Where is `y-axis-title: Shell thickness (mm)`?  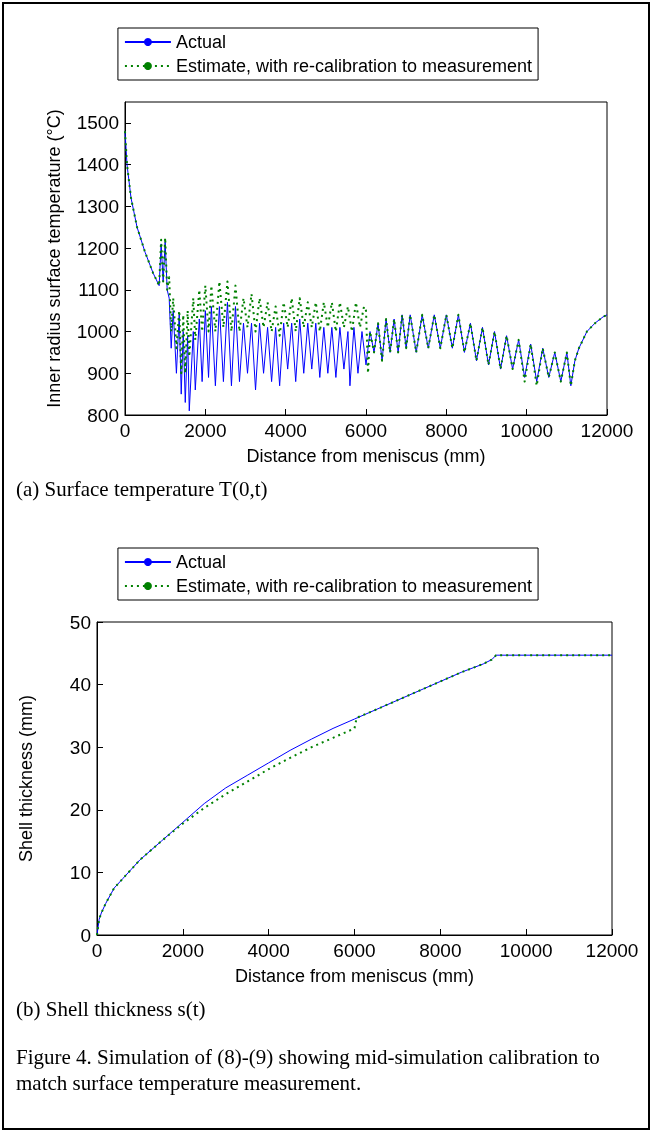 y-axis-title: Shell thickness (mm) is located at coordinates (26, 778).